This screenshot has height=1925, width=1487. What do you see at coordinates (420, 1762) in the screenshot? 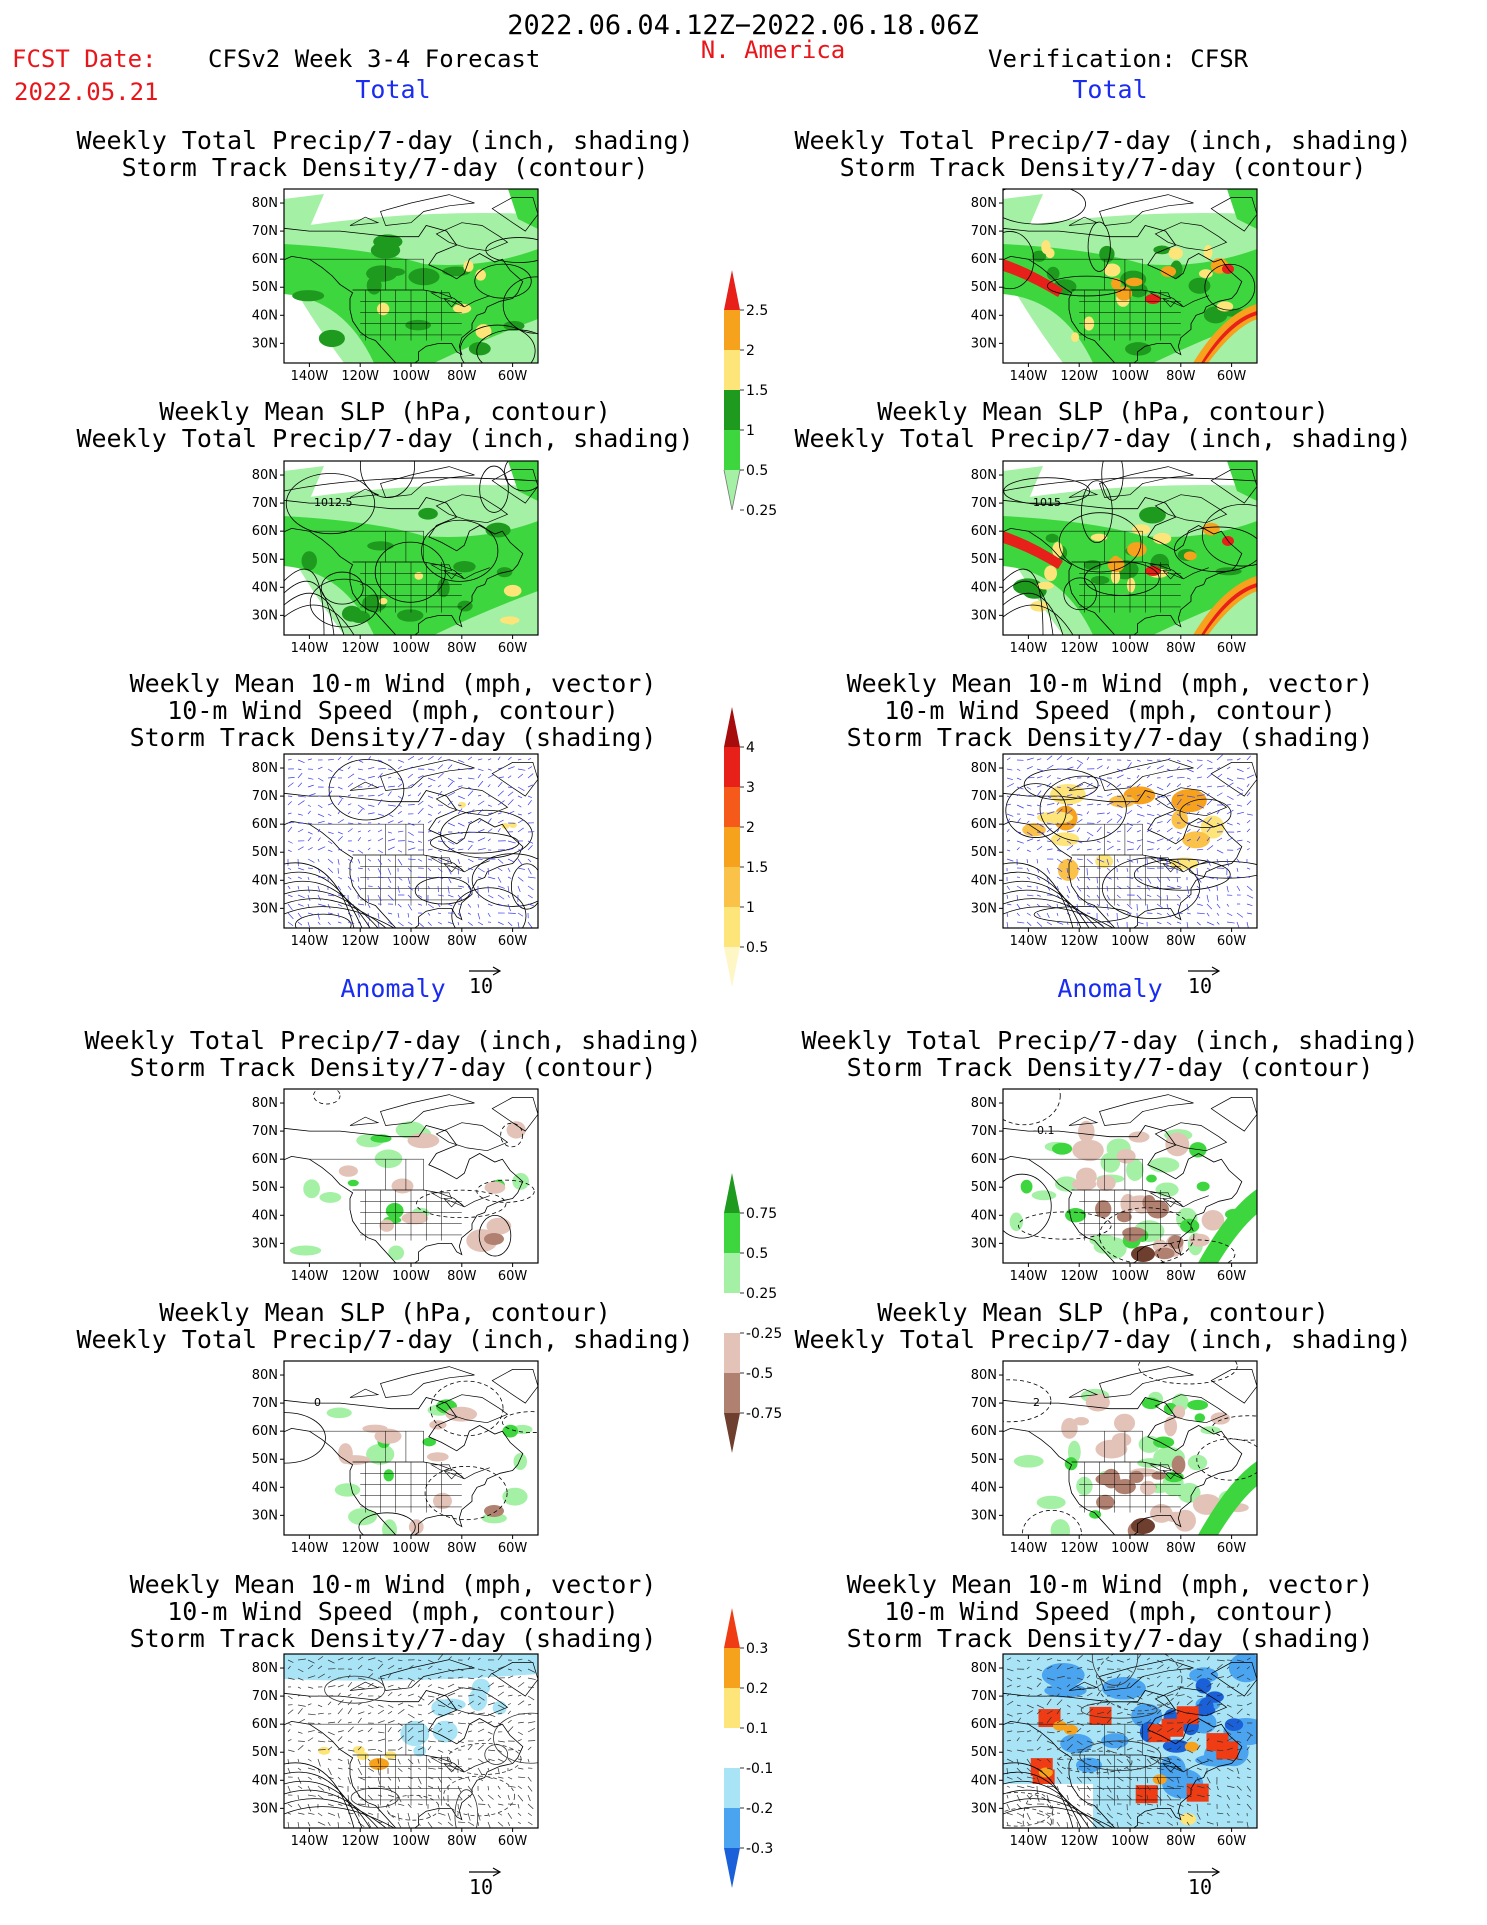
I see `map-fcst-anom-wind: 80N 70N 60N 50N 40N 30N 140W 120W 100W 80W 60W` at bounding box center [420, 1762].